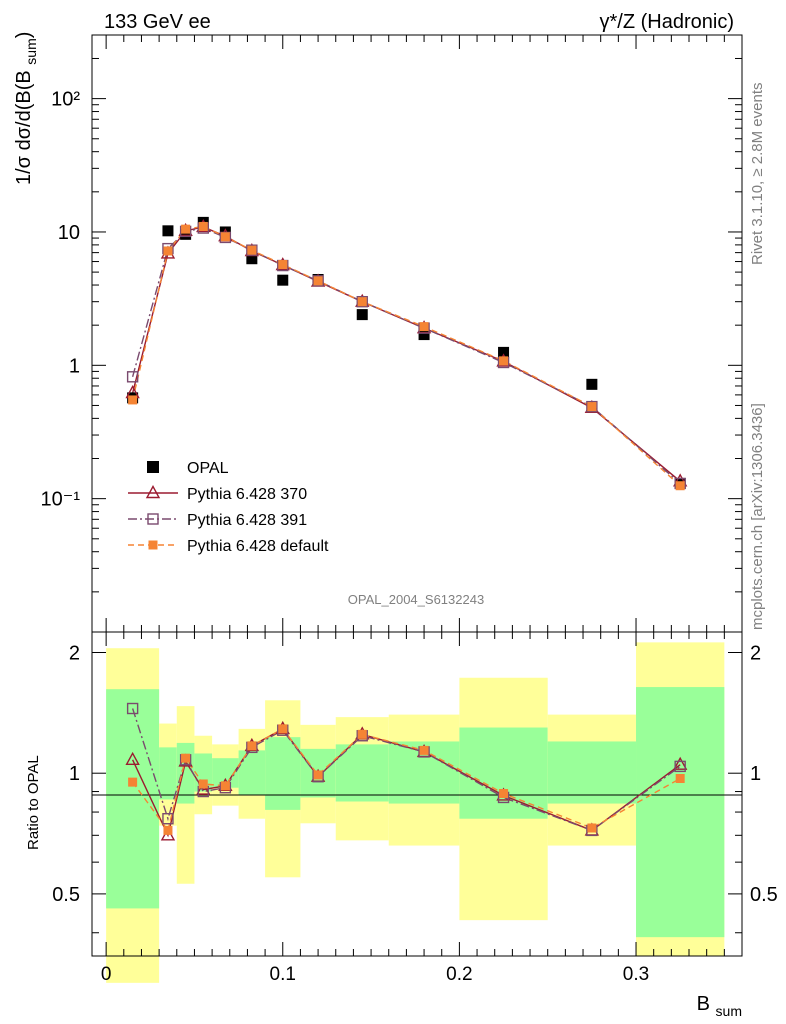 Image resolution: width=786 pixels, height=1024 pixels. What do you see at coordinates (33, 802) in the screenshot?
I see `ratio-ylabel: Ratio to OPAL` at bounding box center [33, 802].